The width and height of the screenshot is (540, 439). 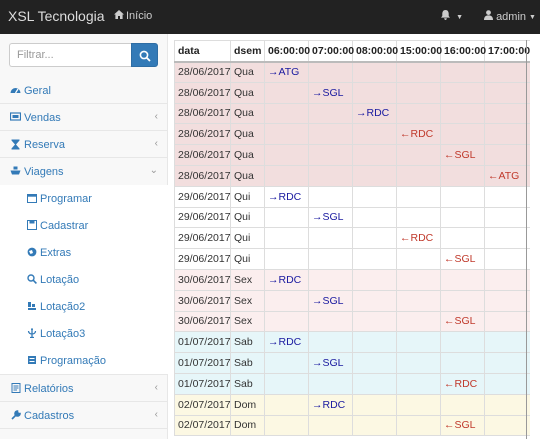 I want to click on search-button, so click(x=144, y=55).